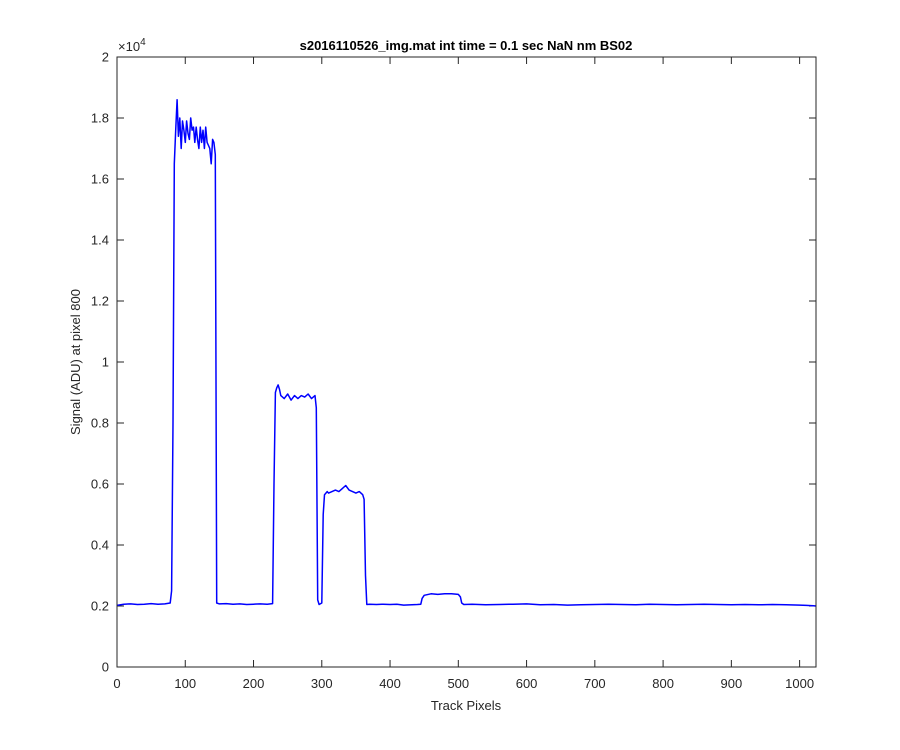  What do you see at coordinates (129, 46) in the screenshot?
I see `y-exponent-base: ×10` at bounding box center [129, 46].